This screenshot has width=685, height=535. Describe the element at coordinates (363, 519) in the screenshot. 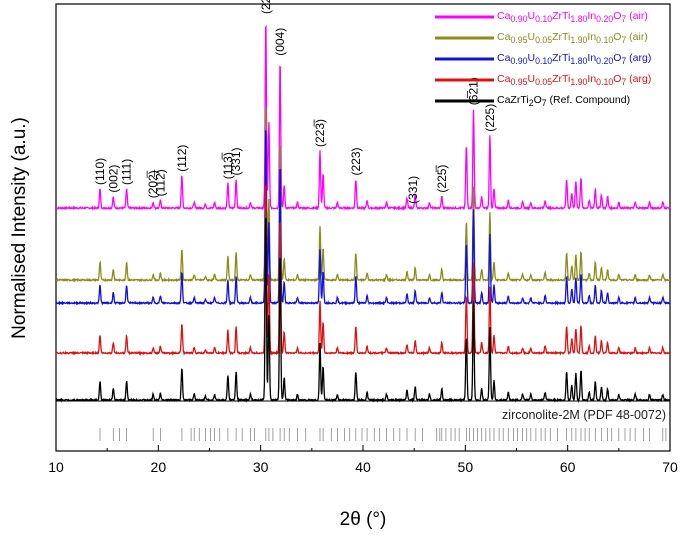

I see `x-axis-title: 2θ (°)` at that location.